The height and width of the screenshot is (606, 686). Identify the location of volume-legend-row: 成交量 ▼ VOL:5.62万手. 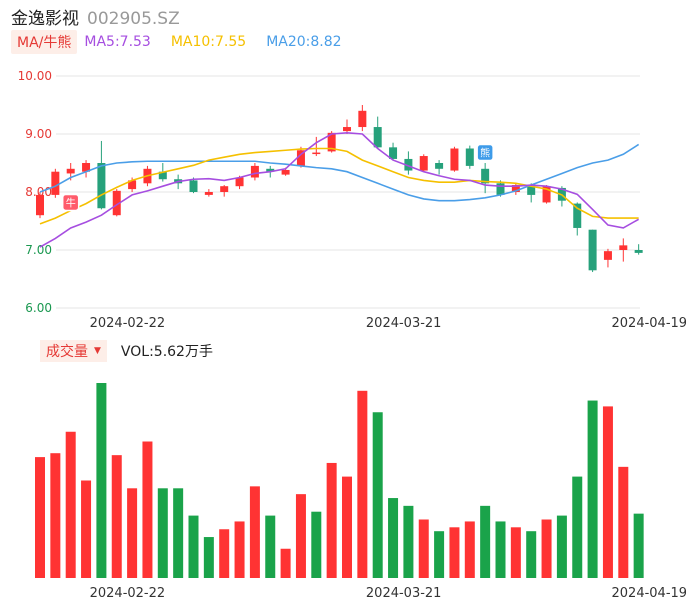
(126, 351).